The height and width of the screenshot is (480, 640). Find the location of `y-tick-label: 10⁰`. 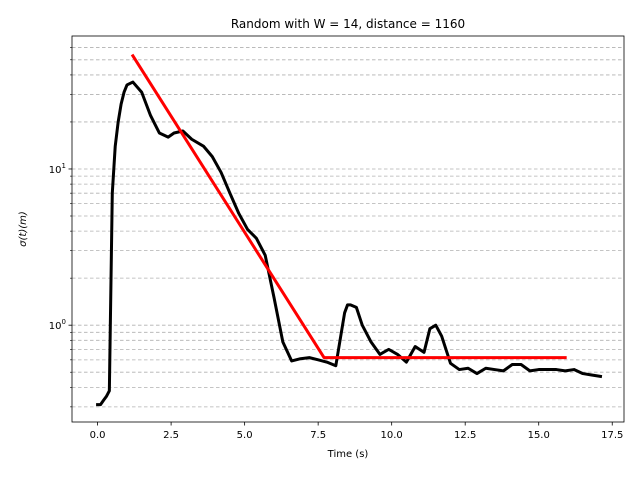

y-tick-label: 10⁰ is located at coordinates (57, 325).